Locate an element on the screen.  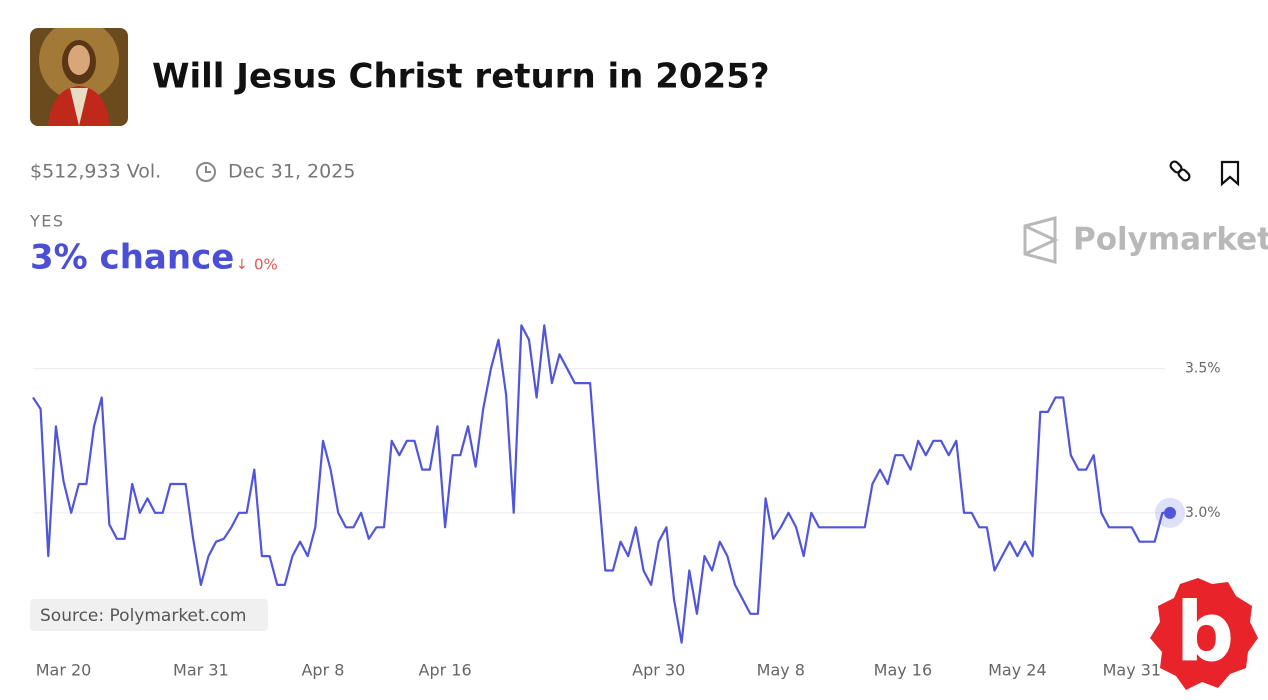
x-tick-label: Apr 16 is located at coordinates (445, 670).